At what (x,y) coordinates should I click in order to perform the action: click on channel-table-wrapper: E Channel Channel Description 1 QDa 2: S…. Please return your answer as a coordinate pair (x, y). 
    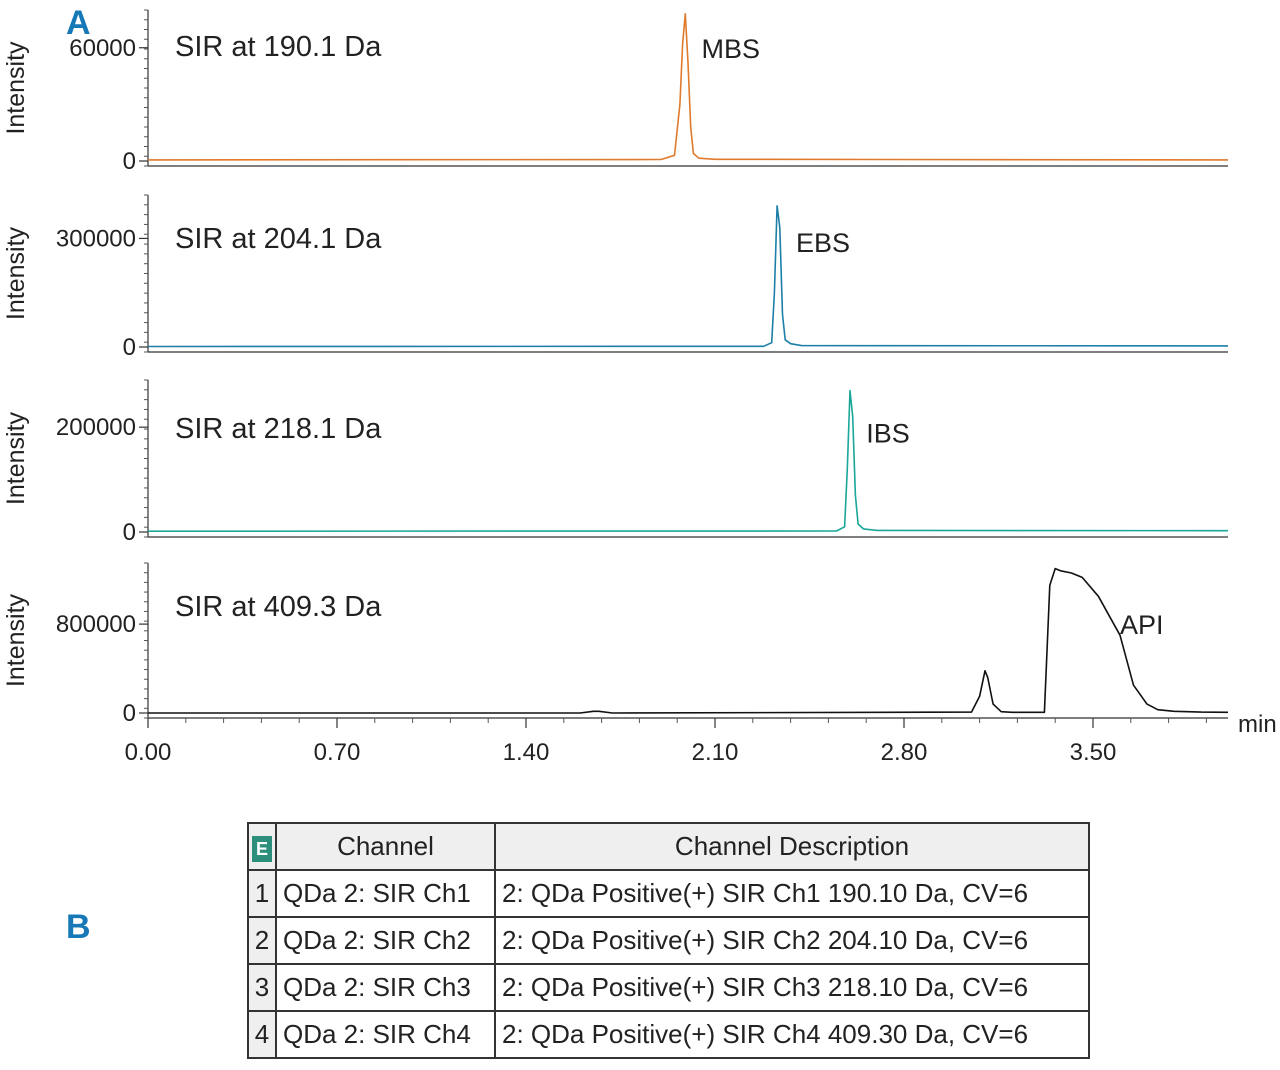
    Looking at the image, I should click on (668, 940).